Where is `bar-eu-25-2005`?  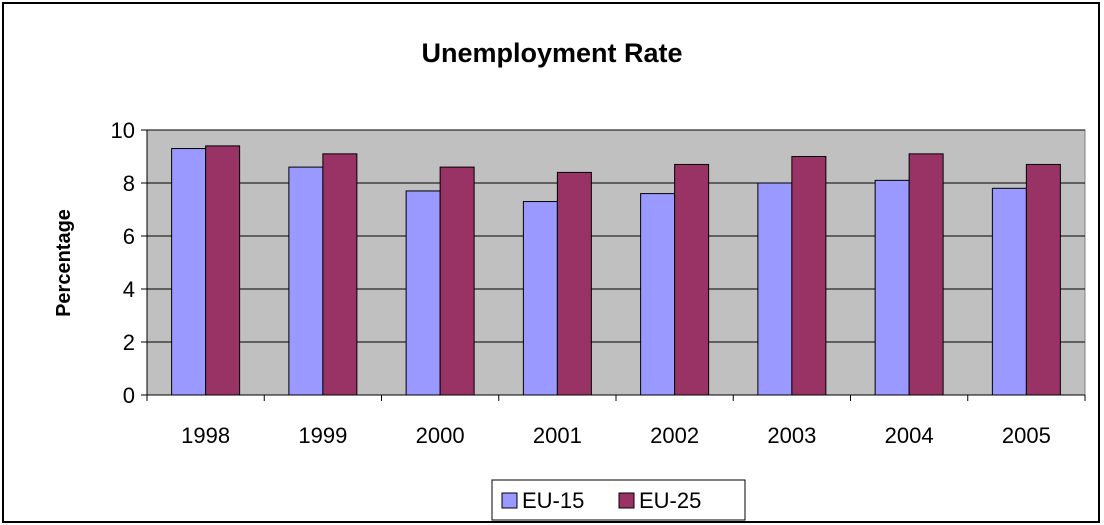
bar-eu-25-2005 is located at coordinates (1043, 279).